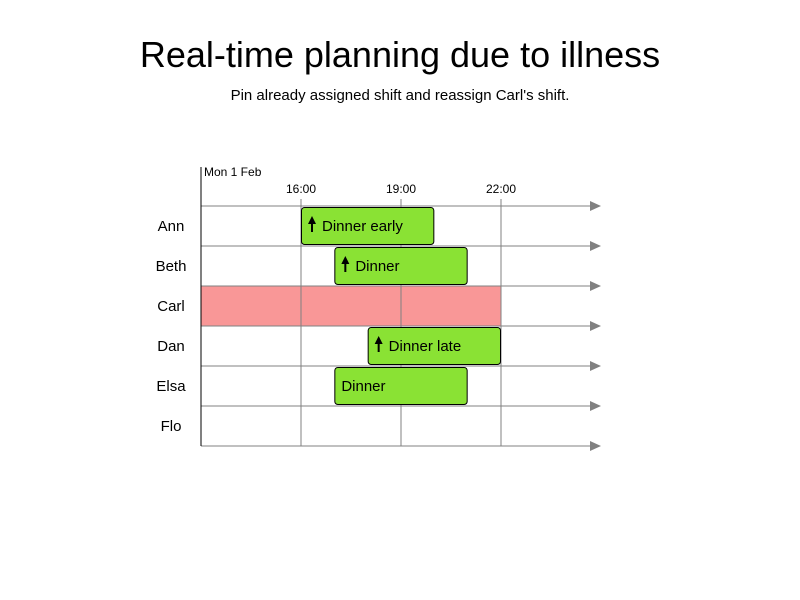 The image size is (800, 600). What do you see at coordinates (171, 346) in the screenshot?
I see `employee-label: Dan` at bounding box center [171, 346].